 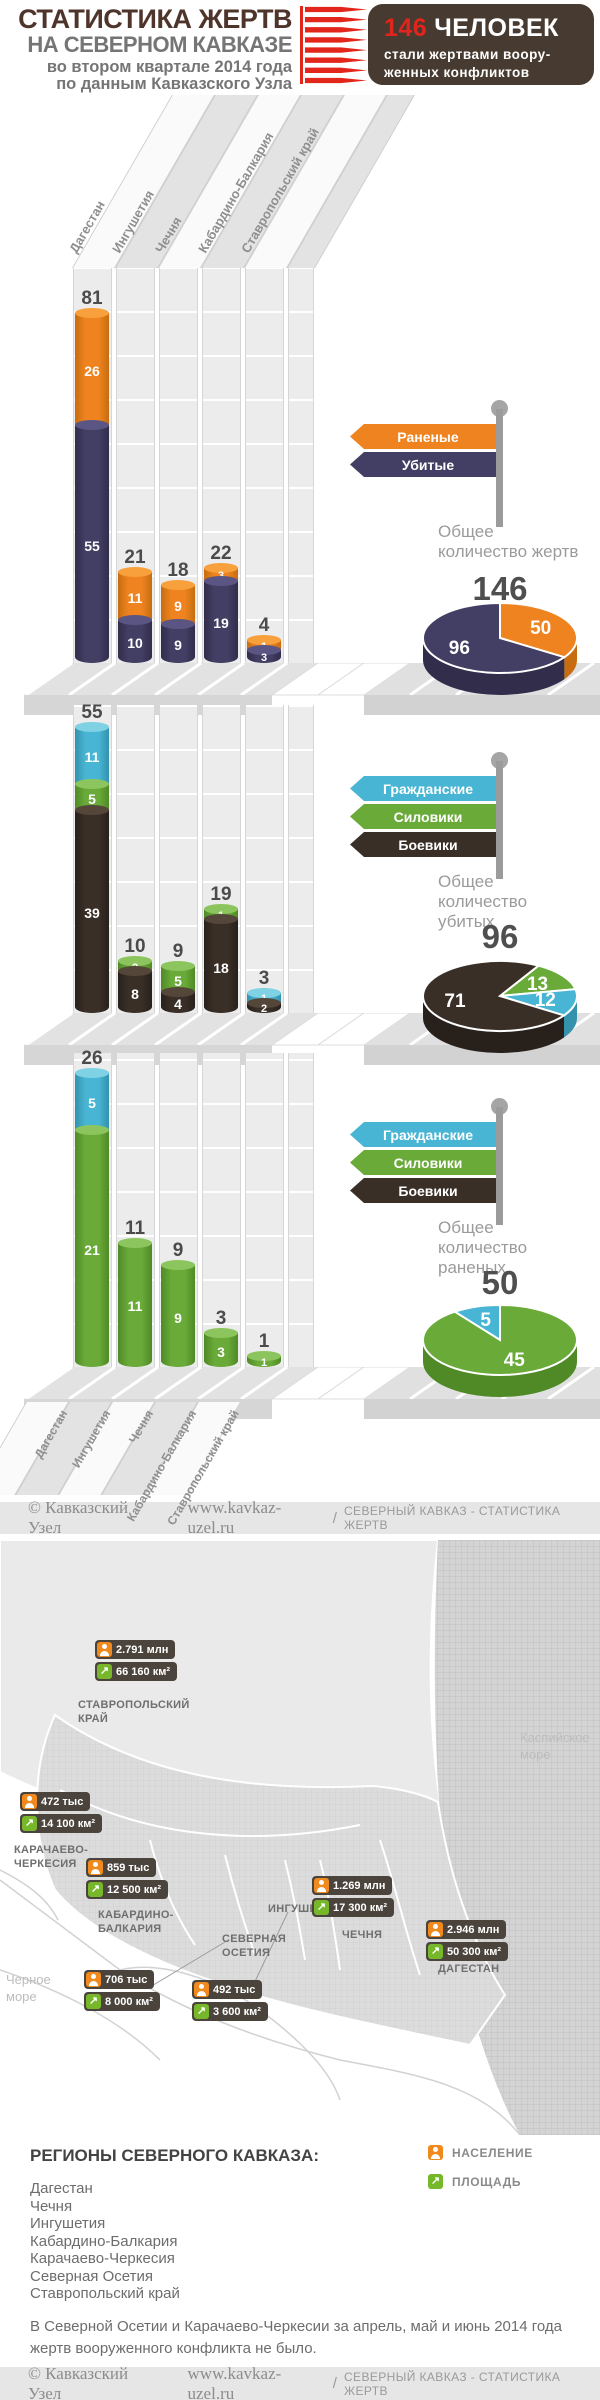 I want to click on legend-area: ПЛОЩАДЬ, so click(x=474, y=2181).